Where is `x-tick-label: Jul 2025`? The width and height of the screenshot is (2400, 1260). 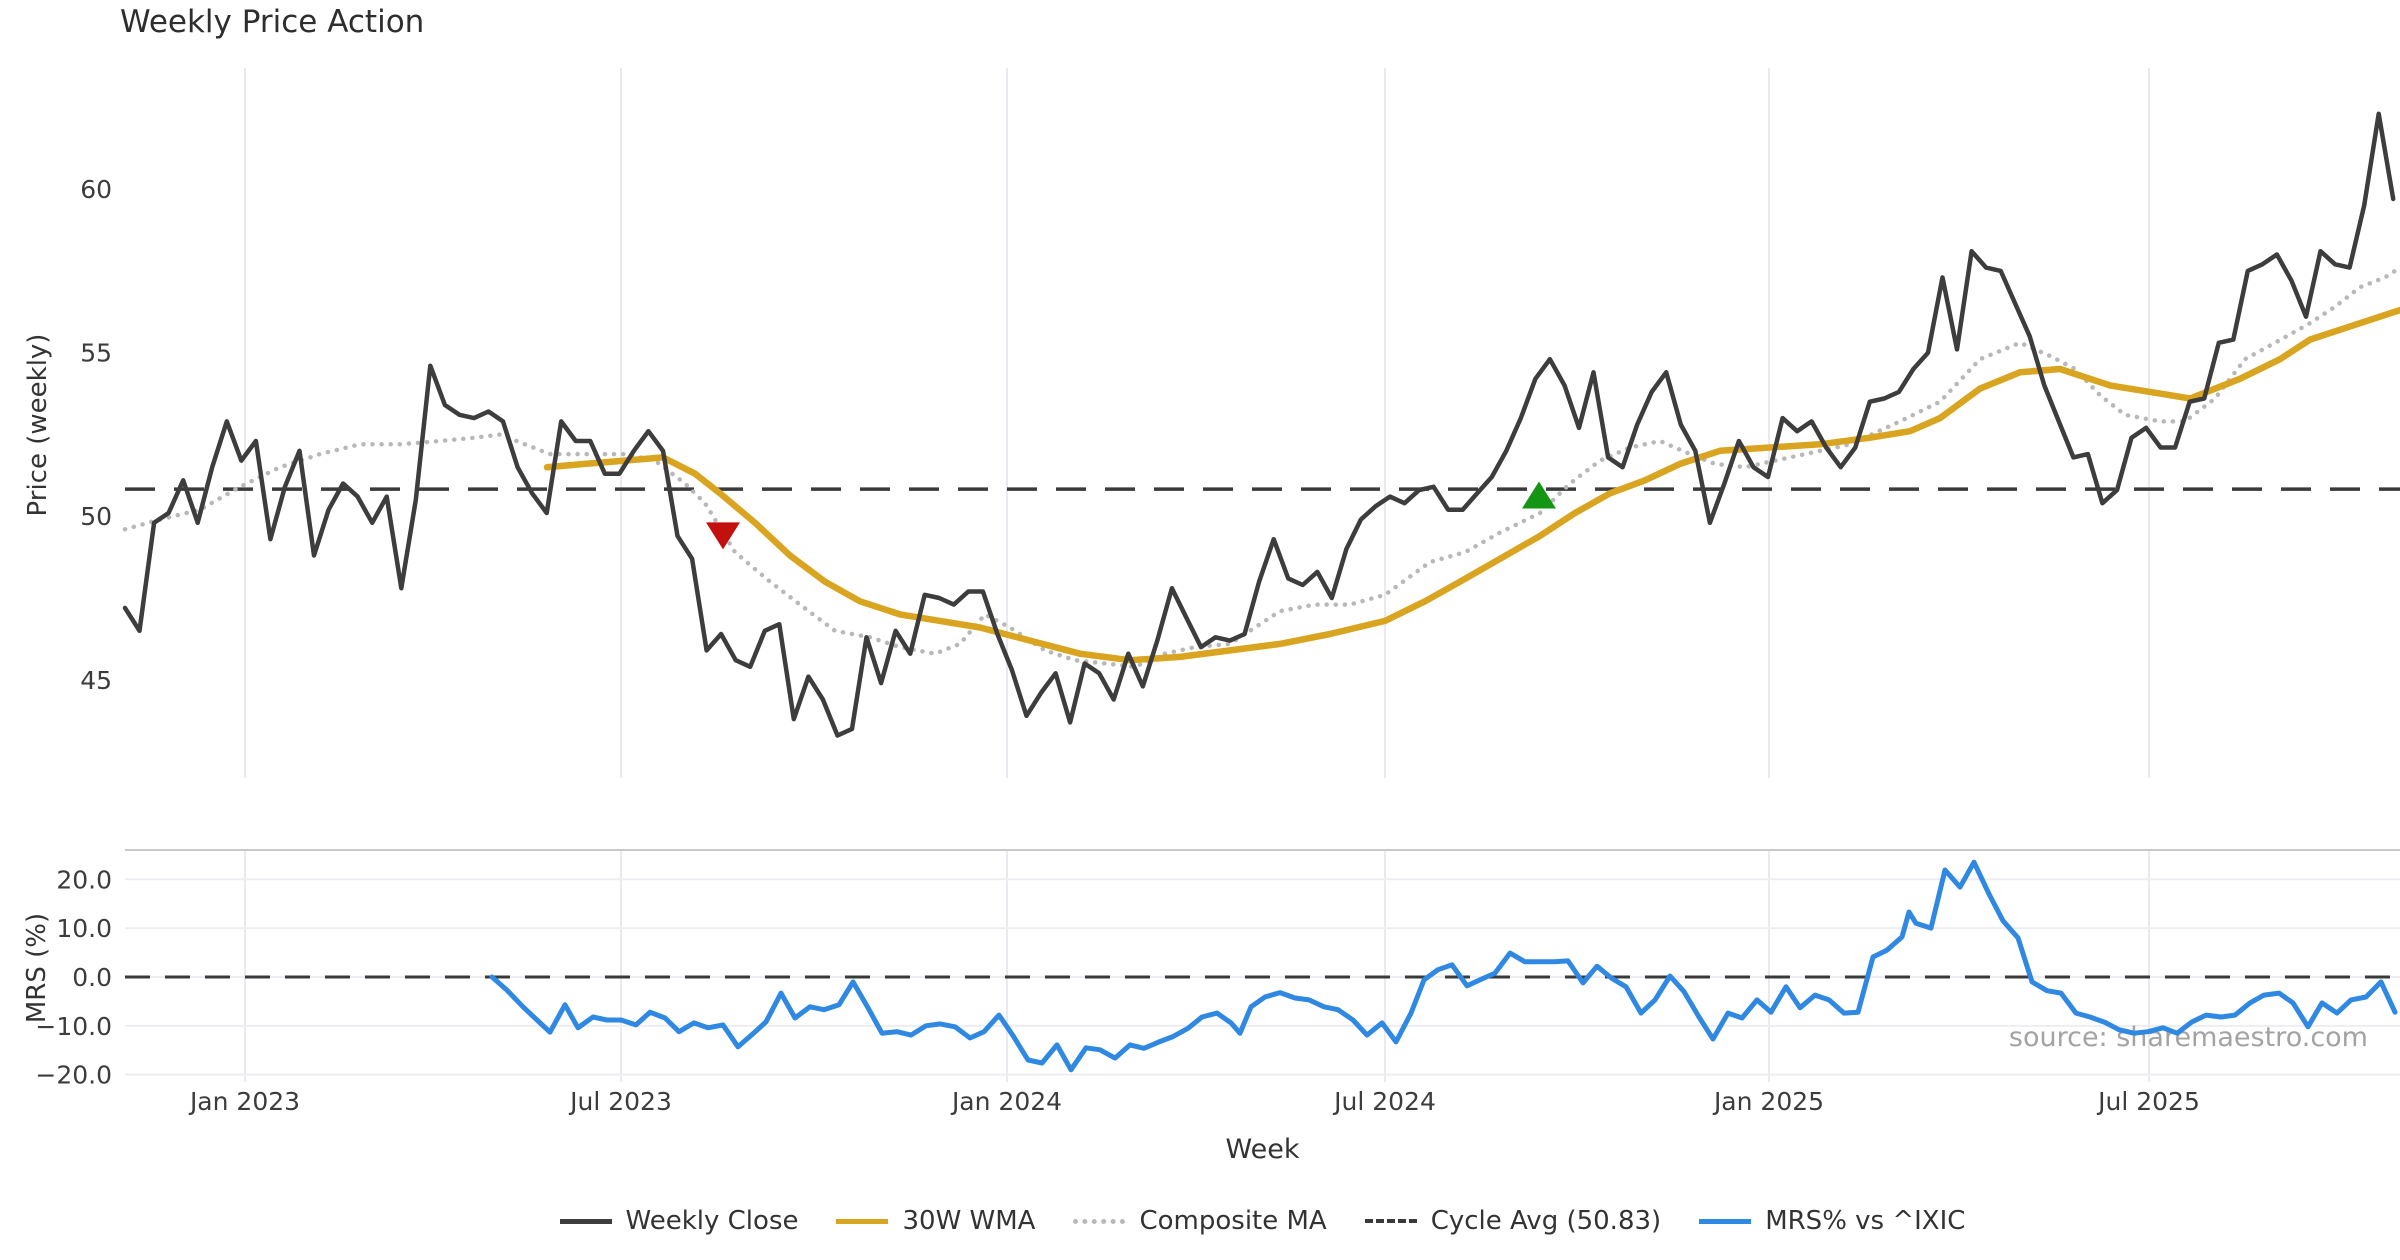
x-tick-label: Jul 2025 is located at coordinates (2148, 1101).